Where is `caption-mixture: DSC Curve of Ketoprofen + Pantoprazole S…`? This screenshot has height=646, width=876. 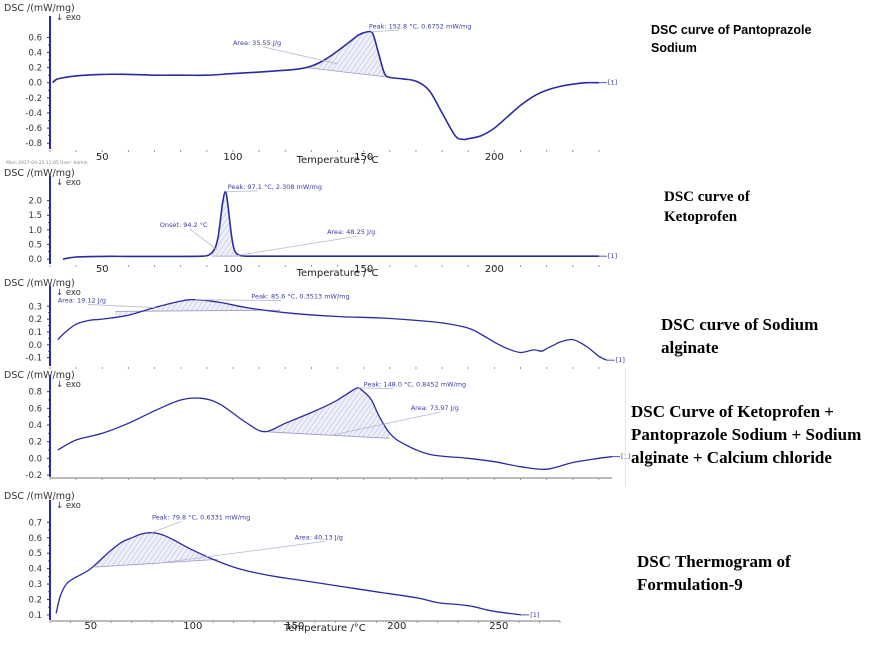 caption-mixture: DSC Curve of Ketoprofen + Pantoprazole S… is located at coordinates (746, 434).